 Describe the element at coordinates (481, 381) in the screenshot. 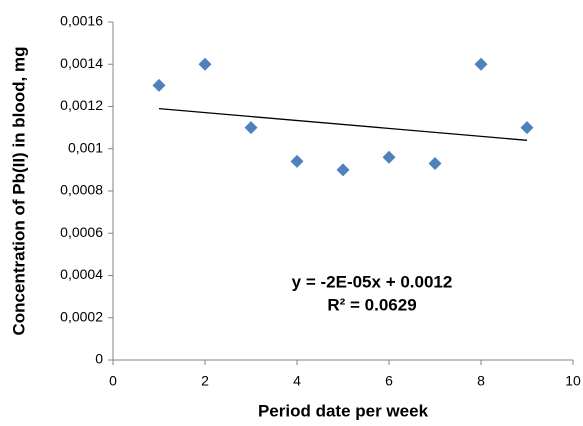

I see `x-tick-label: 8` at that location.